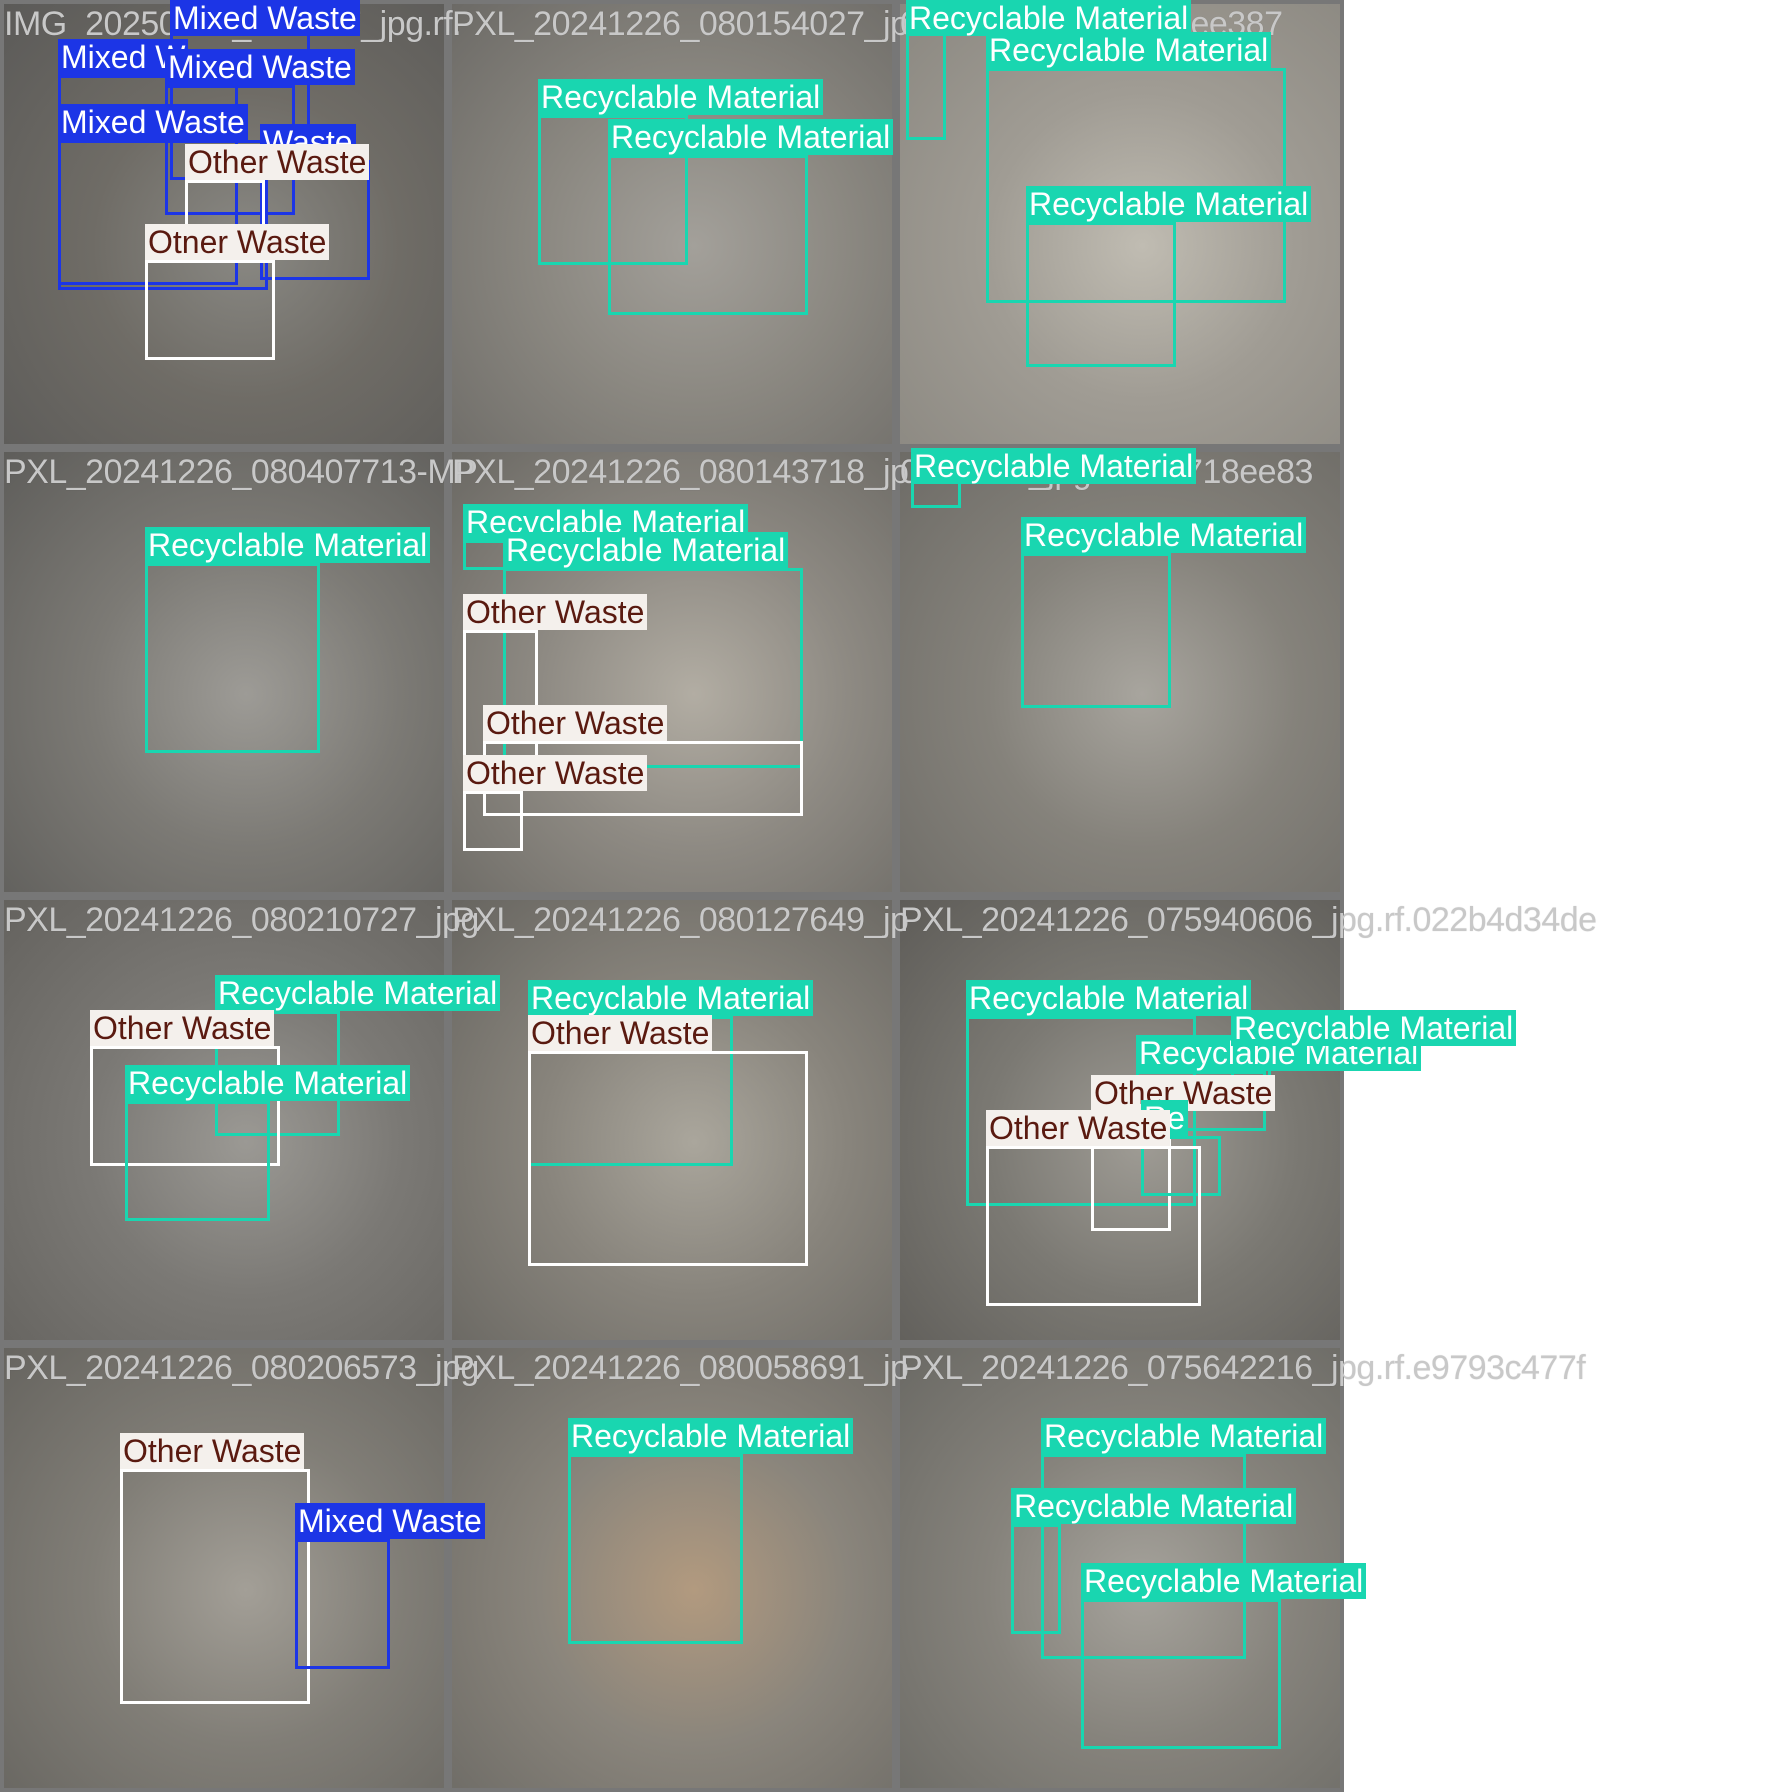  I want to click on image-filename: PXL_20241226_080206573_jpg, so click(241, 1368).